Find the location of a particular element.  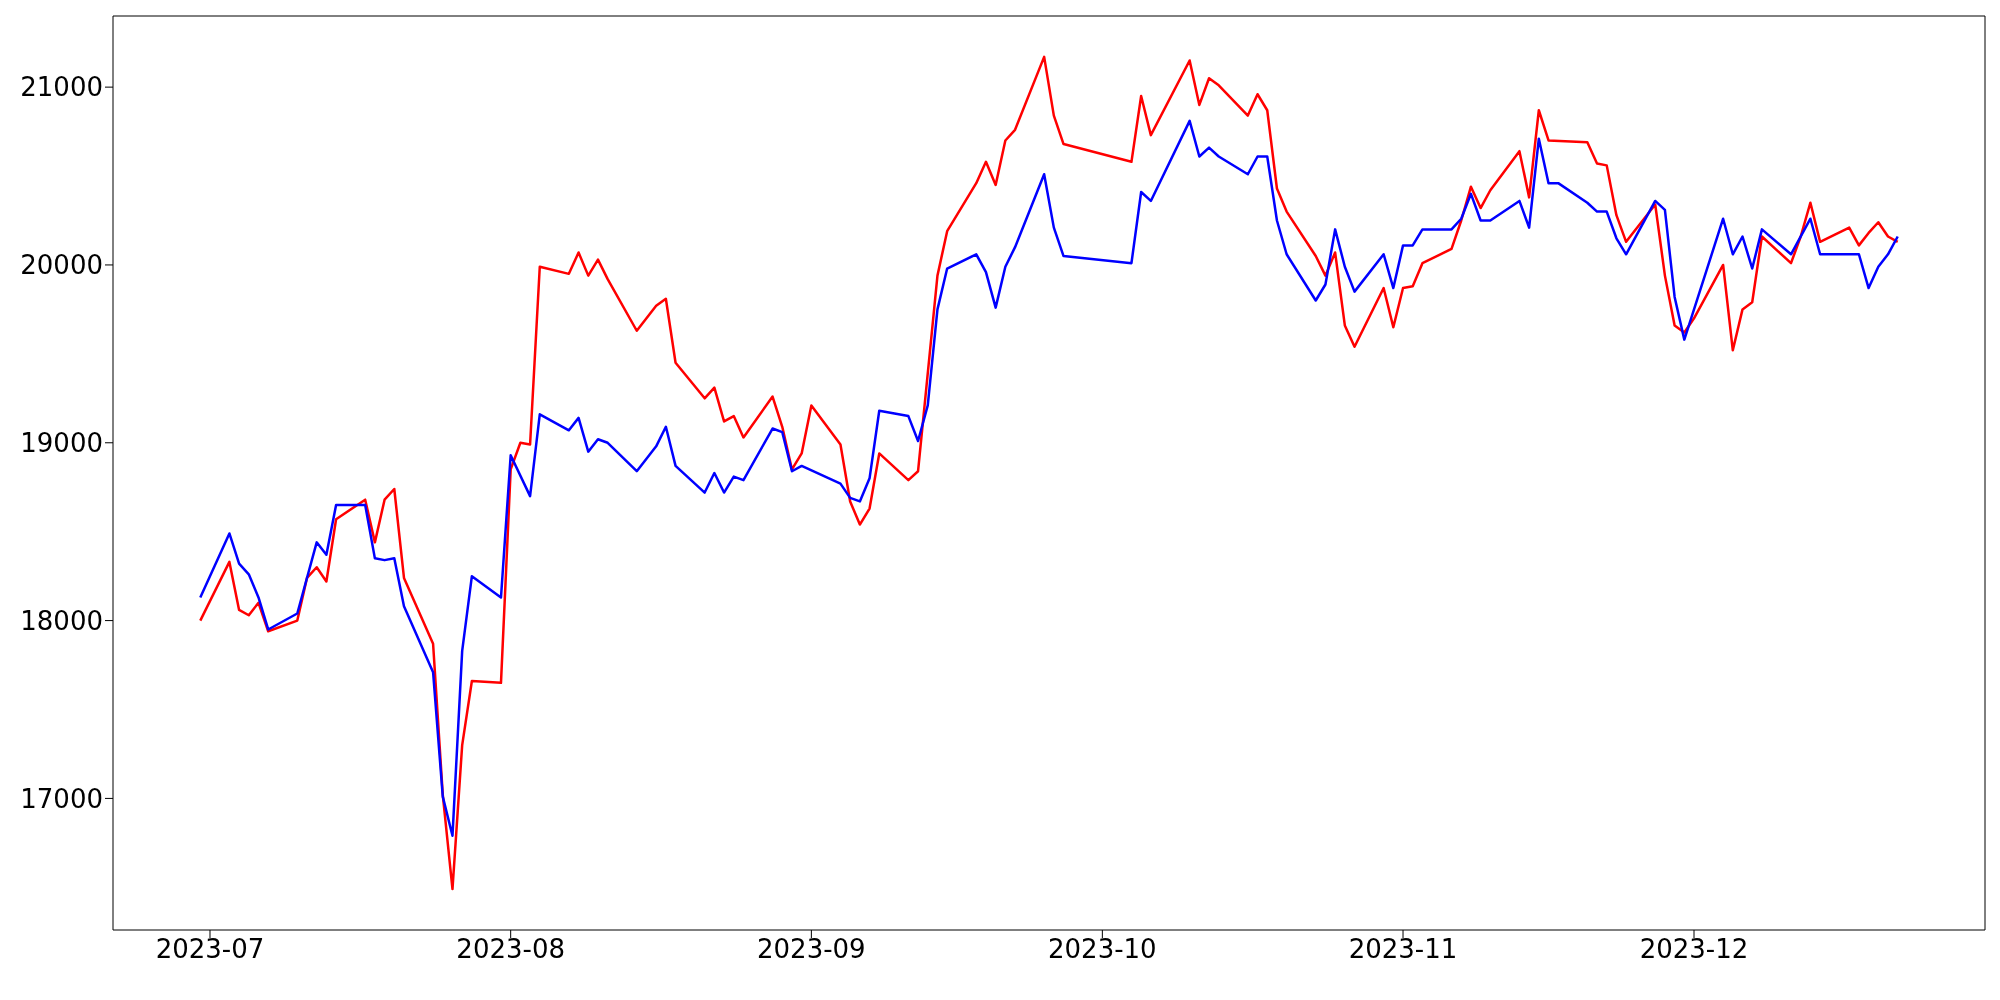

x-tick-label: 2023-11 is located at coordinates (1403, 949).